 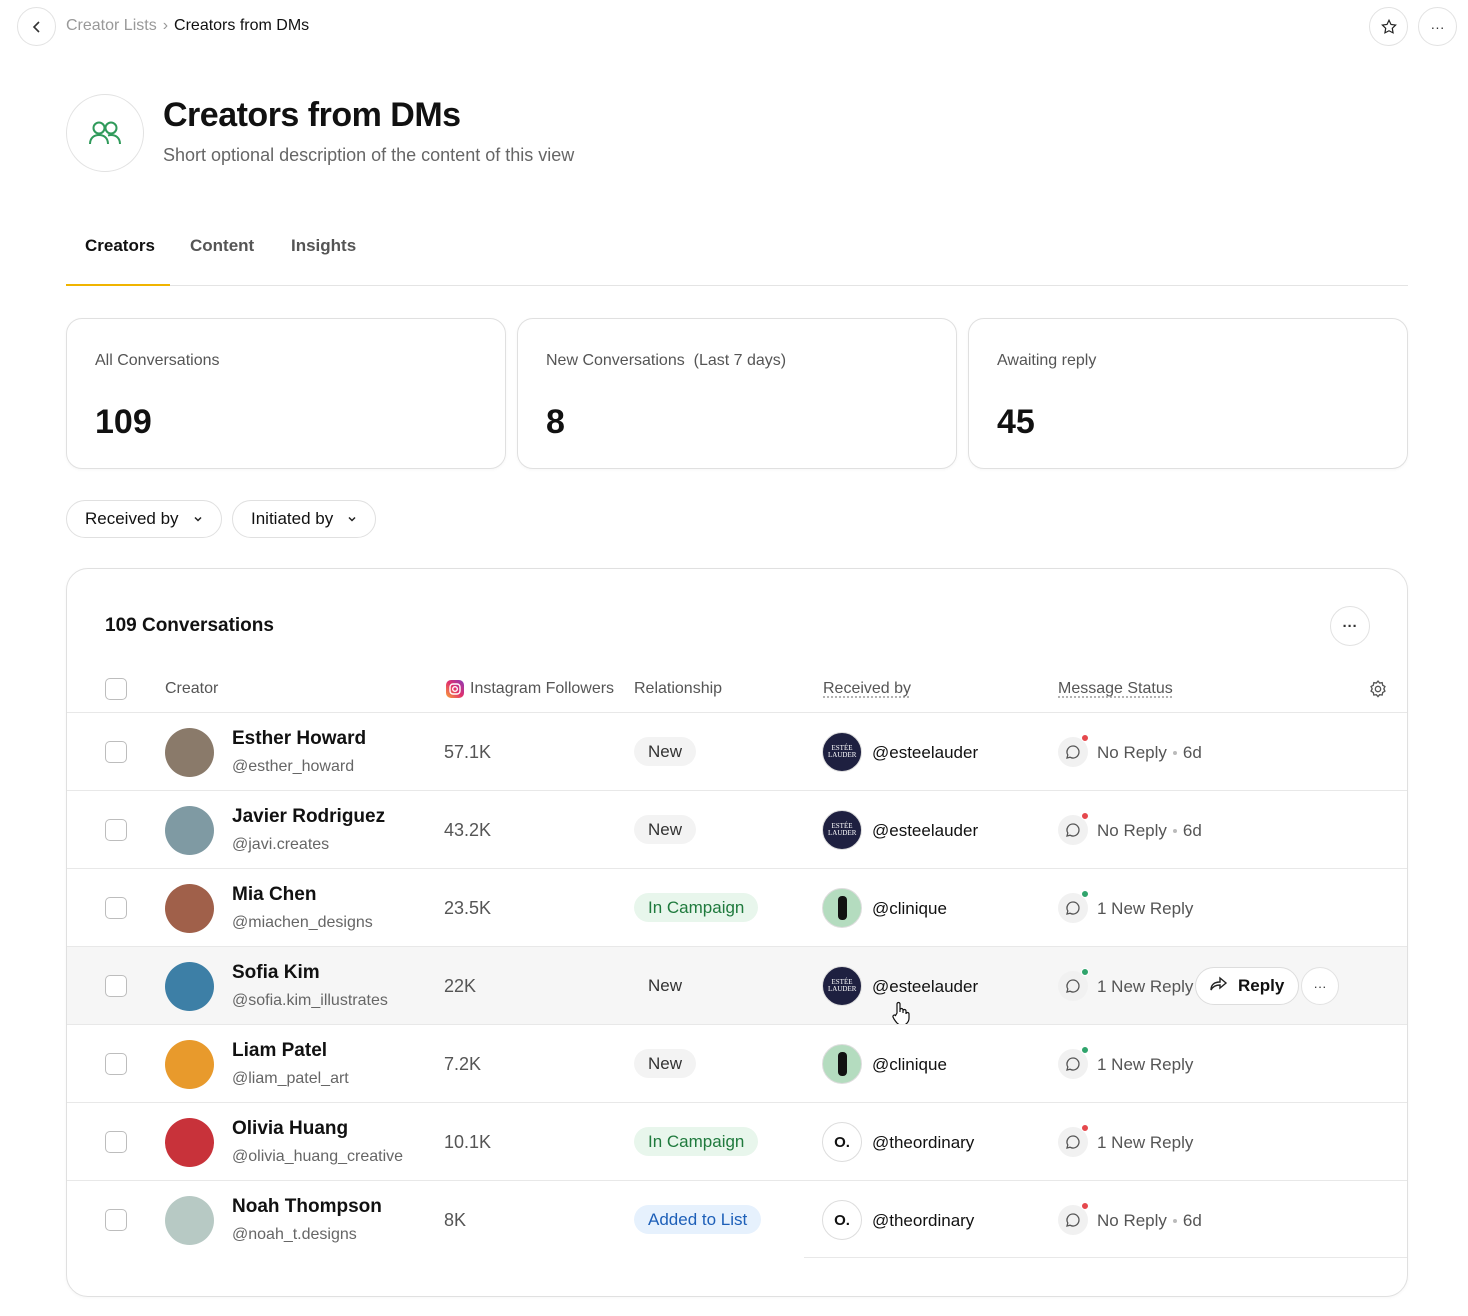 What do you see at coordinates (310, 1000) in the screenshot?
I see `creator-handle: @sofia.kim_illustrates` at bounding box center [310, 1000].